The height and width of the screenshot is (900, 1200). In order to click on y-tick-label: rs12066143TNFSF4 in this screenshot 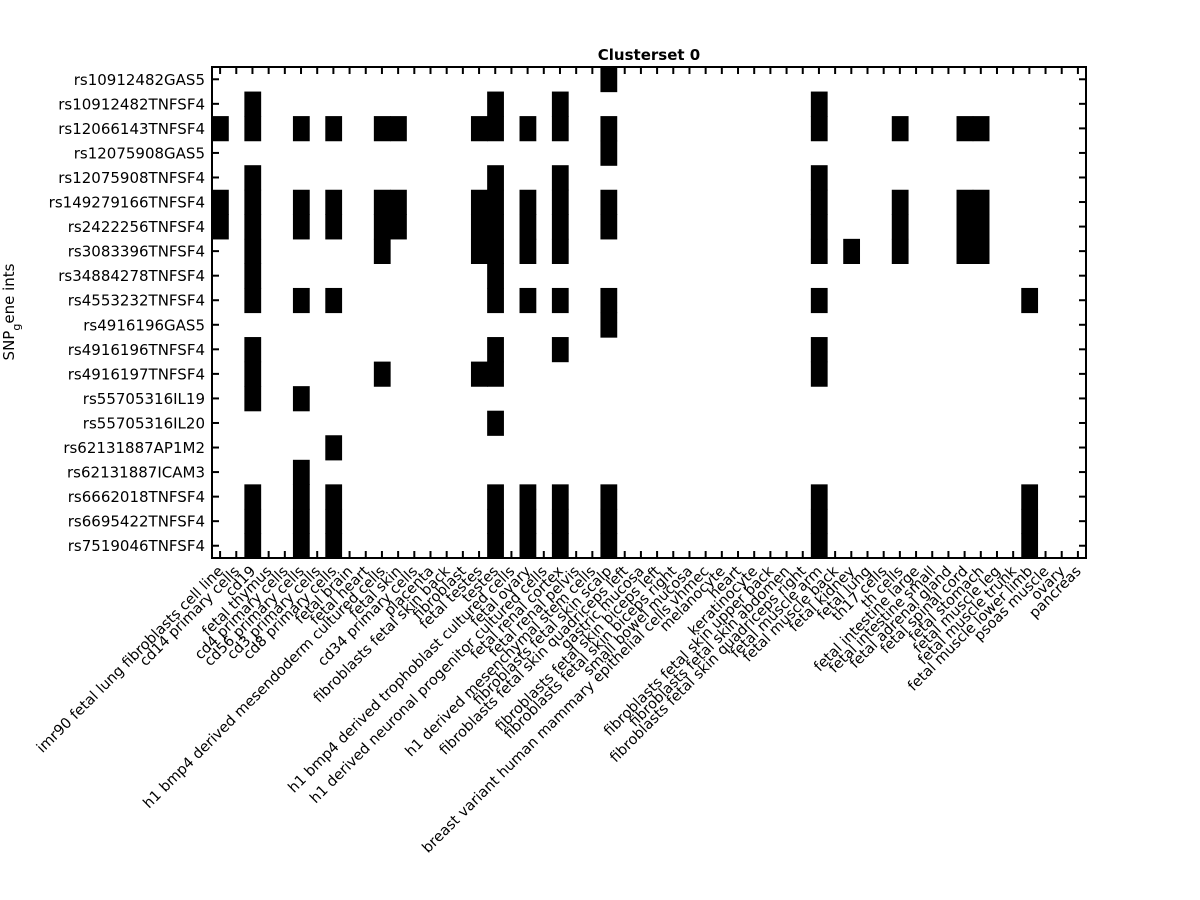, I will do `click(131, 129)`.